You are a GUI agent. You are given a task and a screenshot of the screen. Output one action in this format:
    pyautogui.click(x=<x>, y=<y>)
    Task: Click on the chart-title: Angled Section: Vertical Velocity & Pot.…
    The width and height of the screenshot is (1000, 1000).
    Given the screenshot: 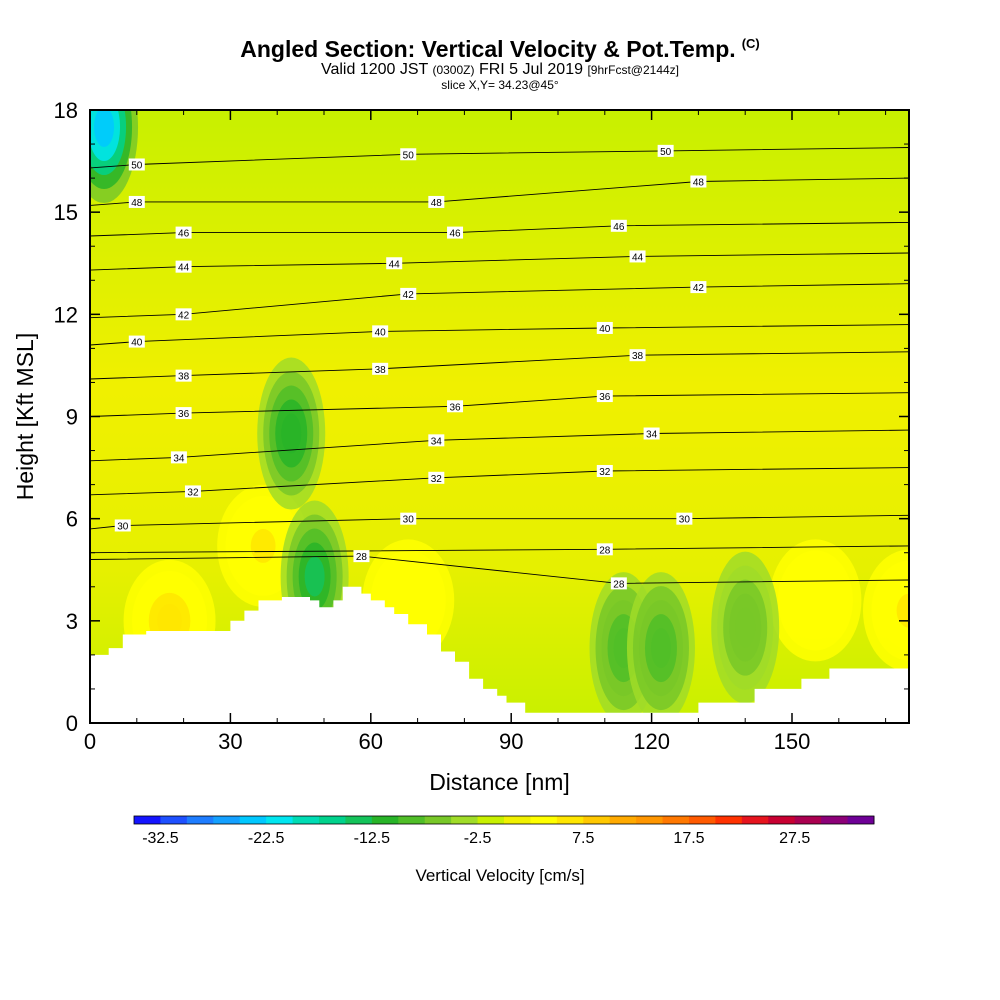 What is the action you would take?
    pyautogui.click(x=500, y=49)
    